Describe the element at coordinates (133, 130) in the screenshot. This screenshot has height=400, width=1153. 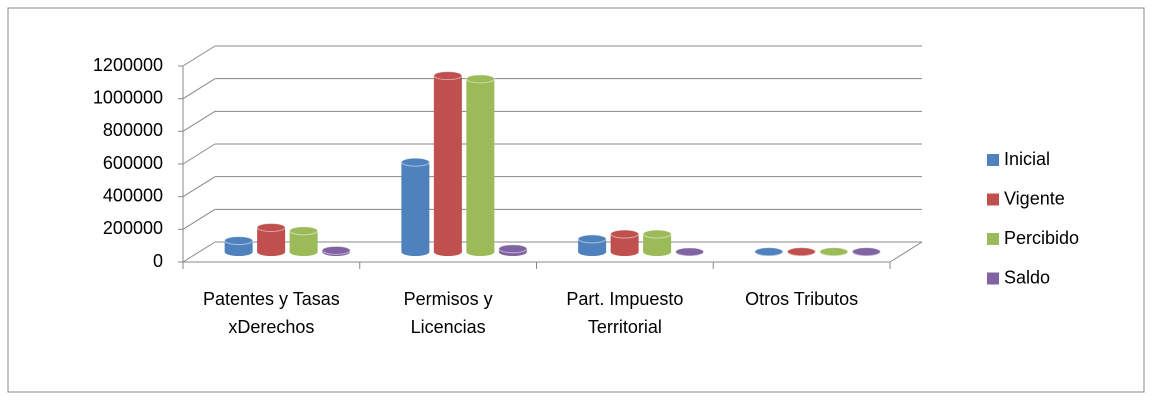
I see `y-tick-label: 800000` at that location.